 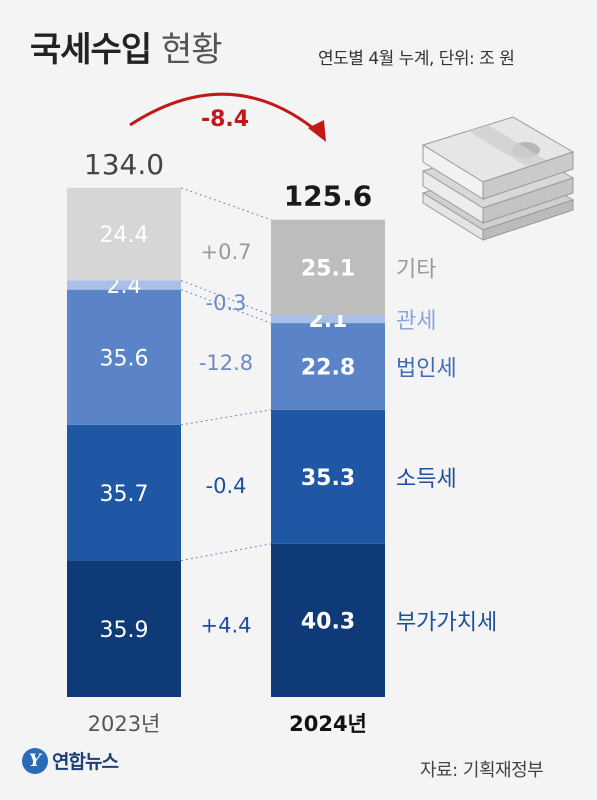 What do you see at coordinates (482, 770) in the screenshot?
I see `source-note: 자료: 기획재정부` at bounding box center [482, 770].